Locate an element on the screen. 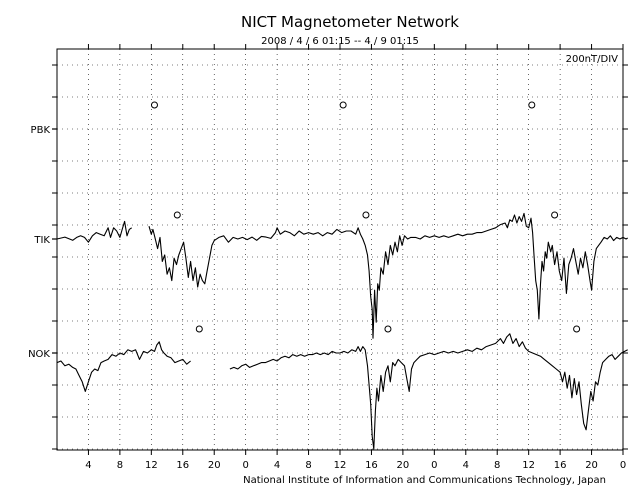  scale-label: 200nT/DIV is located at coordinates (592, 59).